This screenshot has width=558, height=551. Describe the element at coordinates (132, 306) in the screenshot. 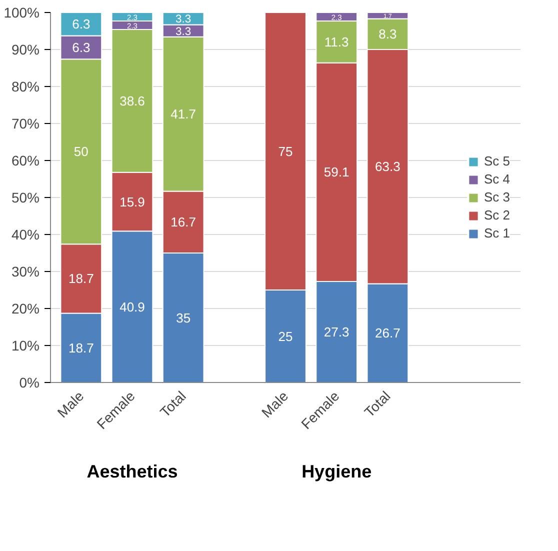

I see `data-label: 40.9` at that location.